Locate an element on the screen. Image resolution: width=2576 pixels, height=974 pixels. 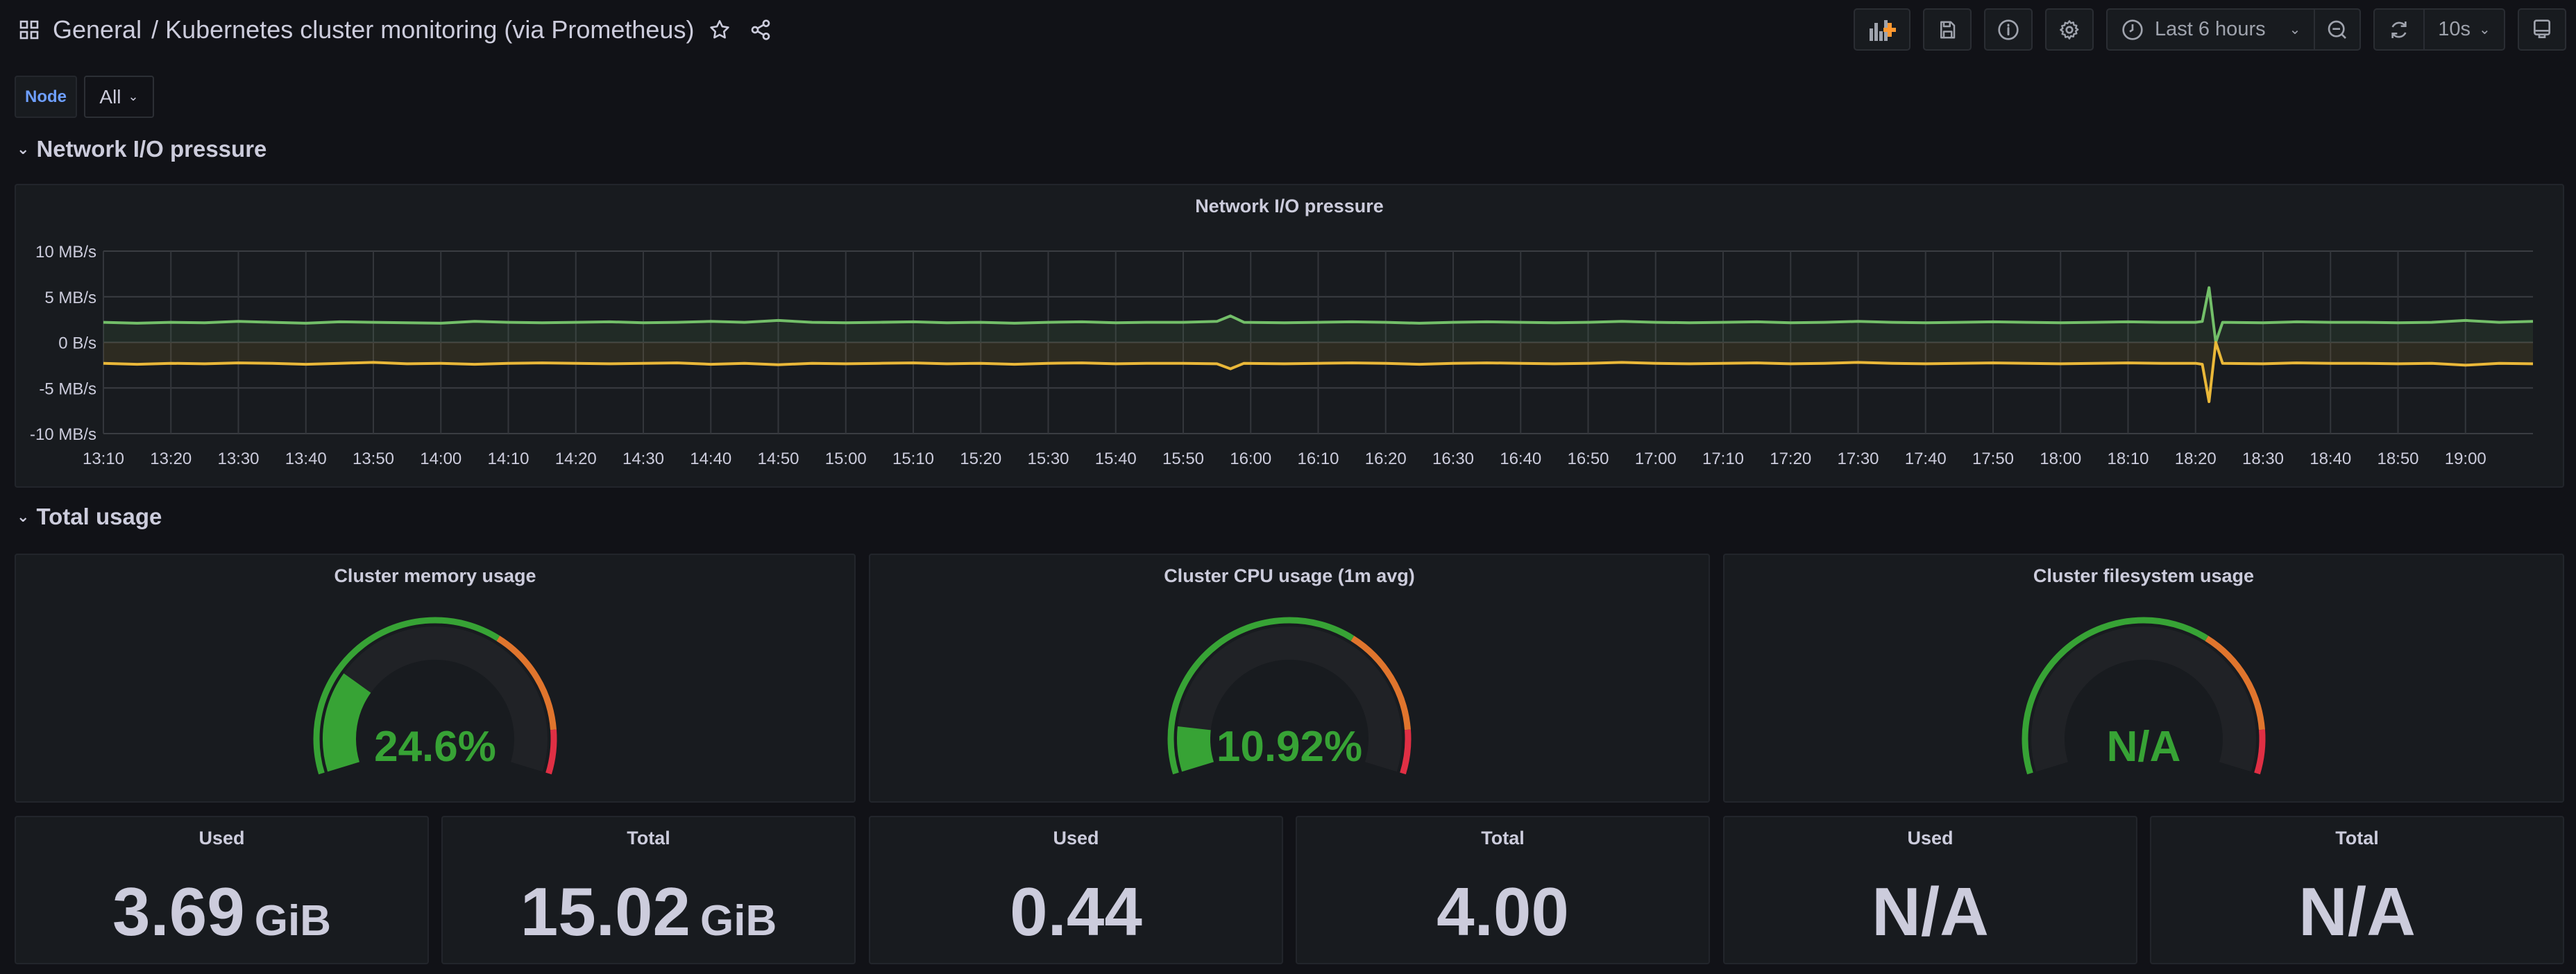
gauge-track is located at coordinates (2143, 699).